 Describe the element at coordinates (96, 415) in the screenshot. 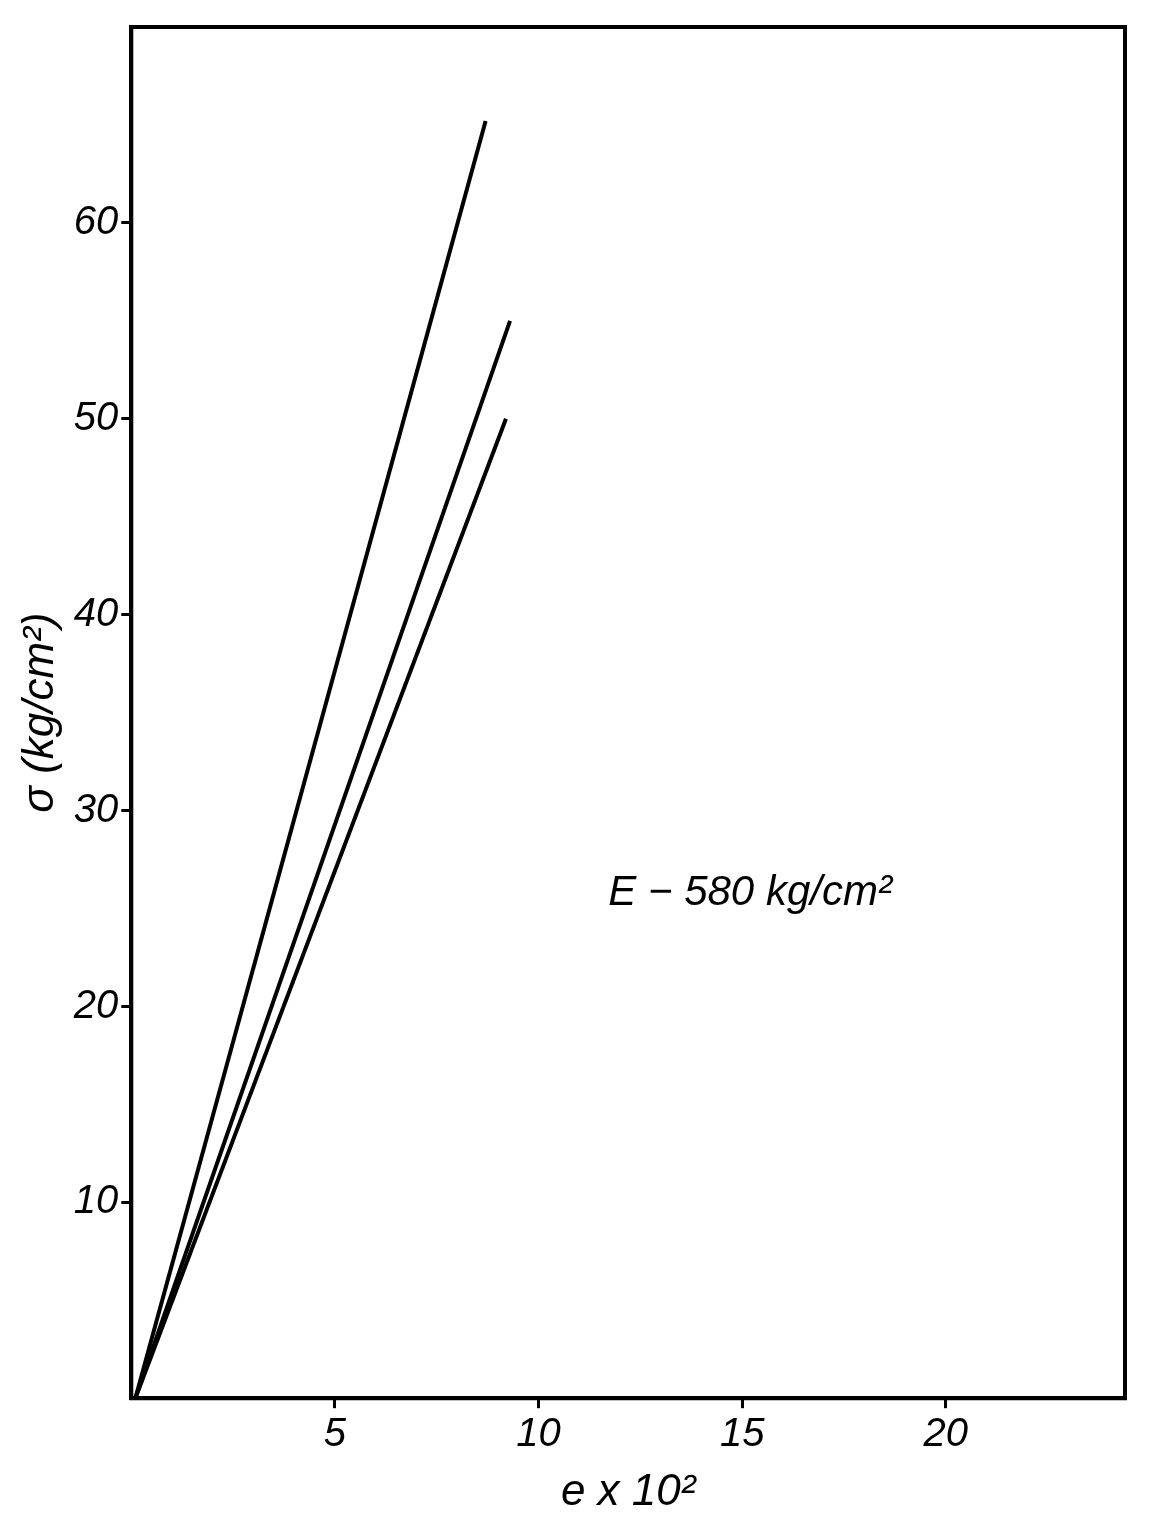

I see `y-tick-label: 50` at that location.